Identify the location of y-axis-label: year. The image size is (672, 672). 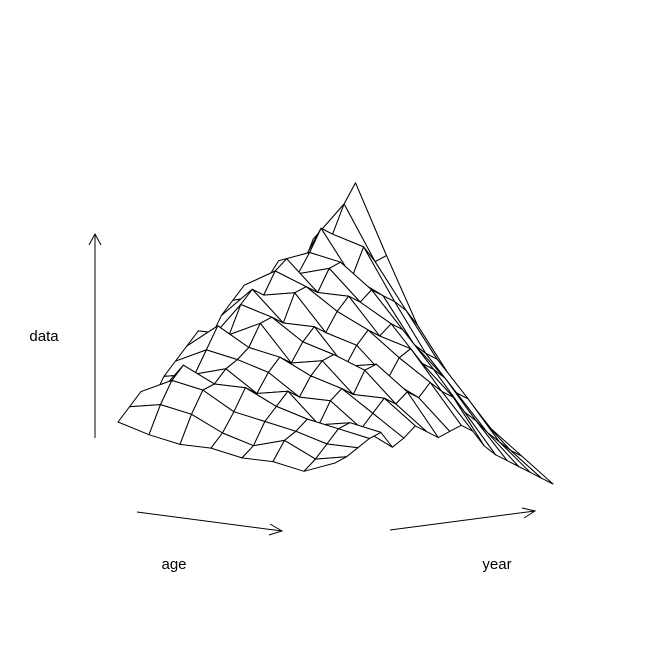
(496, 564).